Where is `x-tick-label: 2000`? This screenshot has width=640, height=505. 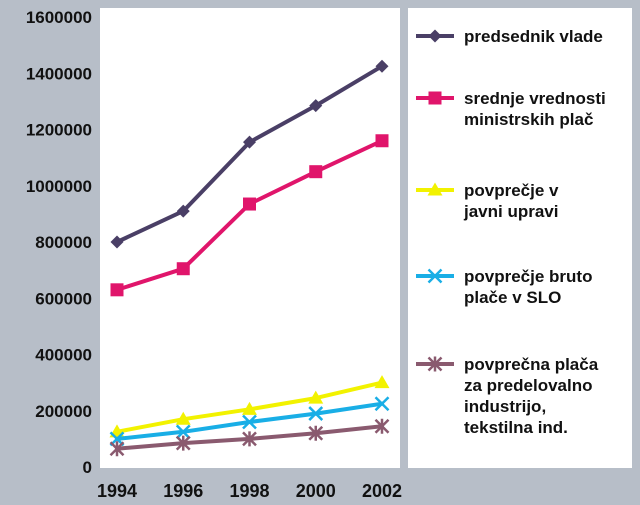 x-tick-label: 2000 is located at coordinates (316, 491).